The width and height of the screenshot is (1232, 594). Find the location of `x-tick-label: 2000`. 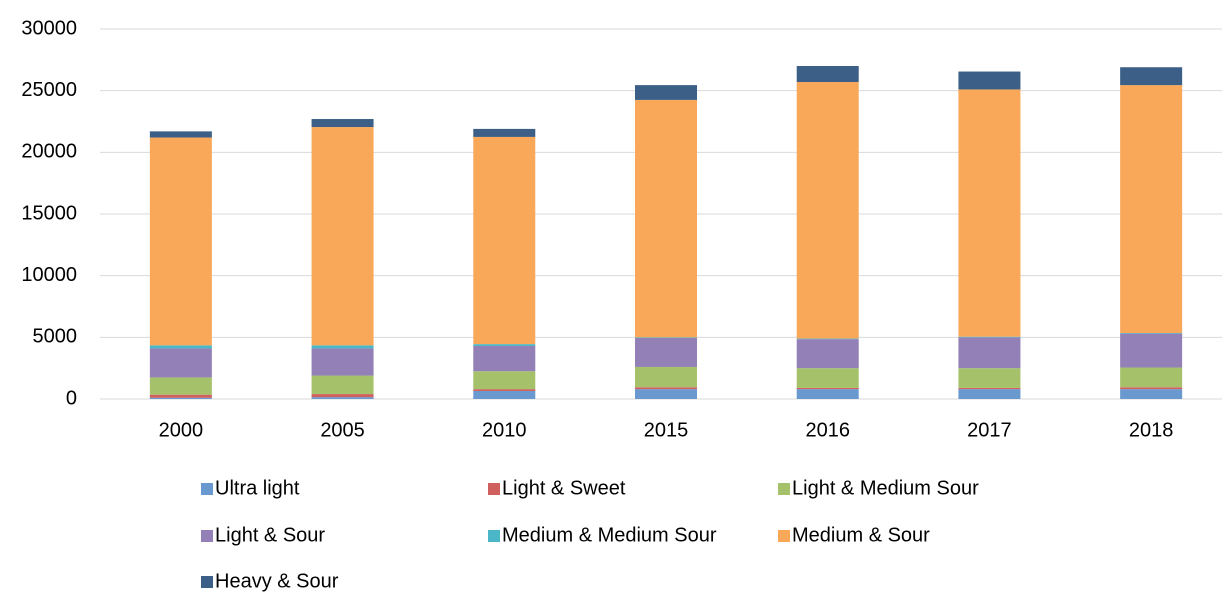

x-tick-label: 2000 is located at coordinates (181, 430).